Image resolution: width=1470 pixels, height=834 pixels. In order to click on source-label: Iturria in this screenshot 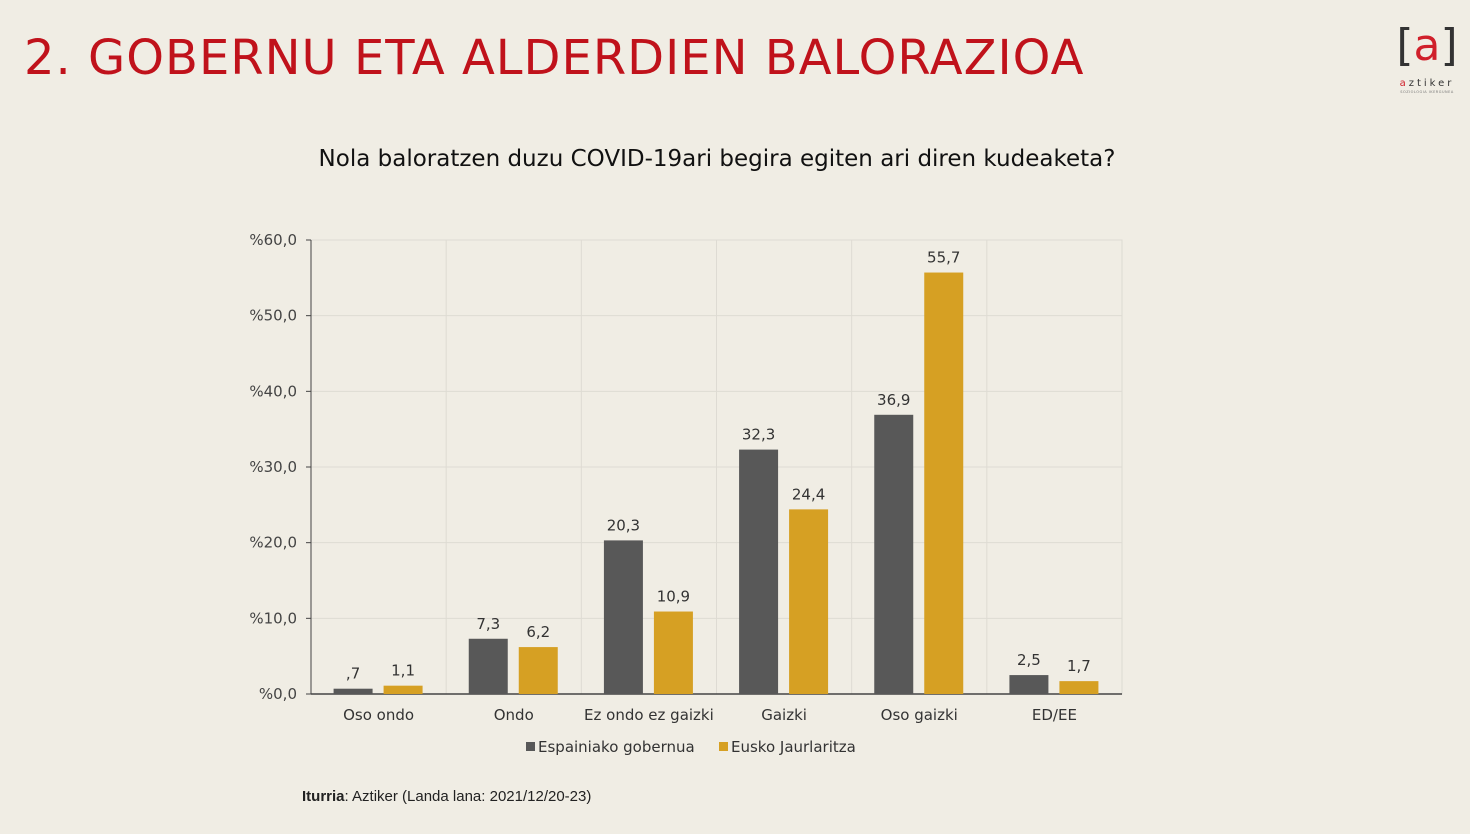, I will do `click(323, 796)`.